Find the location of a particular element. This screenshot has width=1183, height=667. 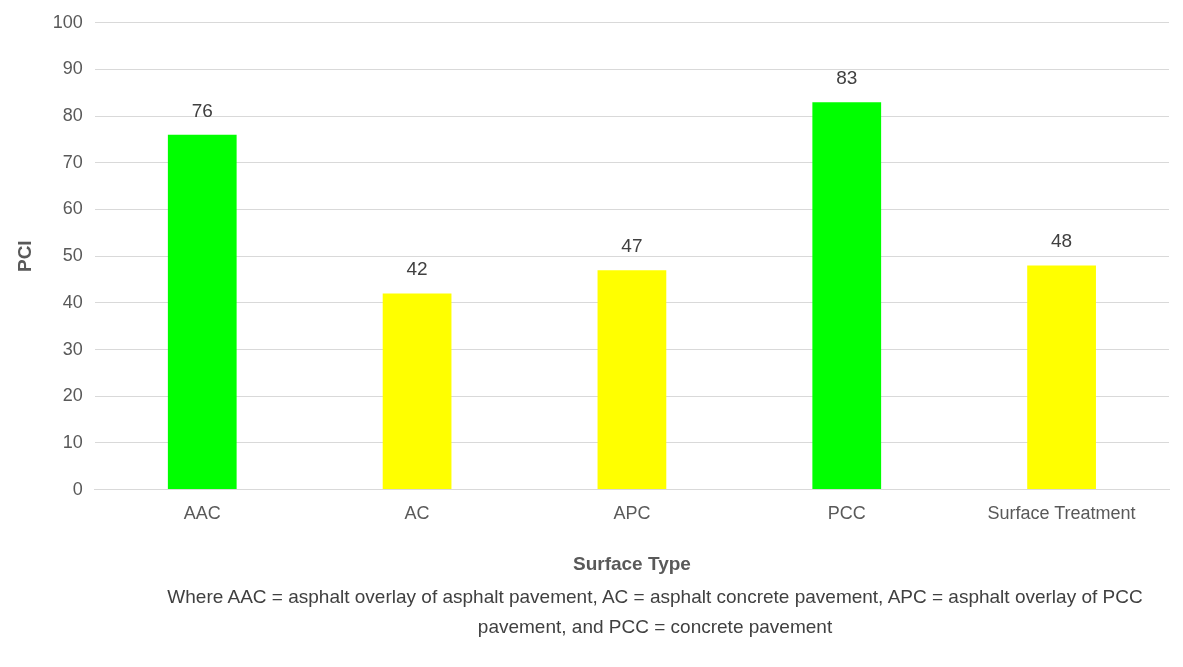

y-tick-label: 80 is located at coordinates (72, 115).